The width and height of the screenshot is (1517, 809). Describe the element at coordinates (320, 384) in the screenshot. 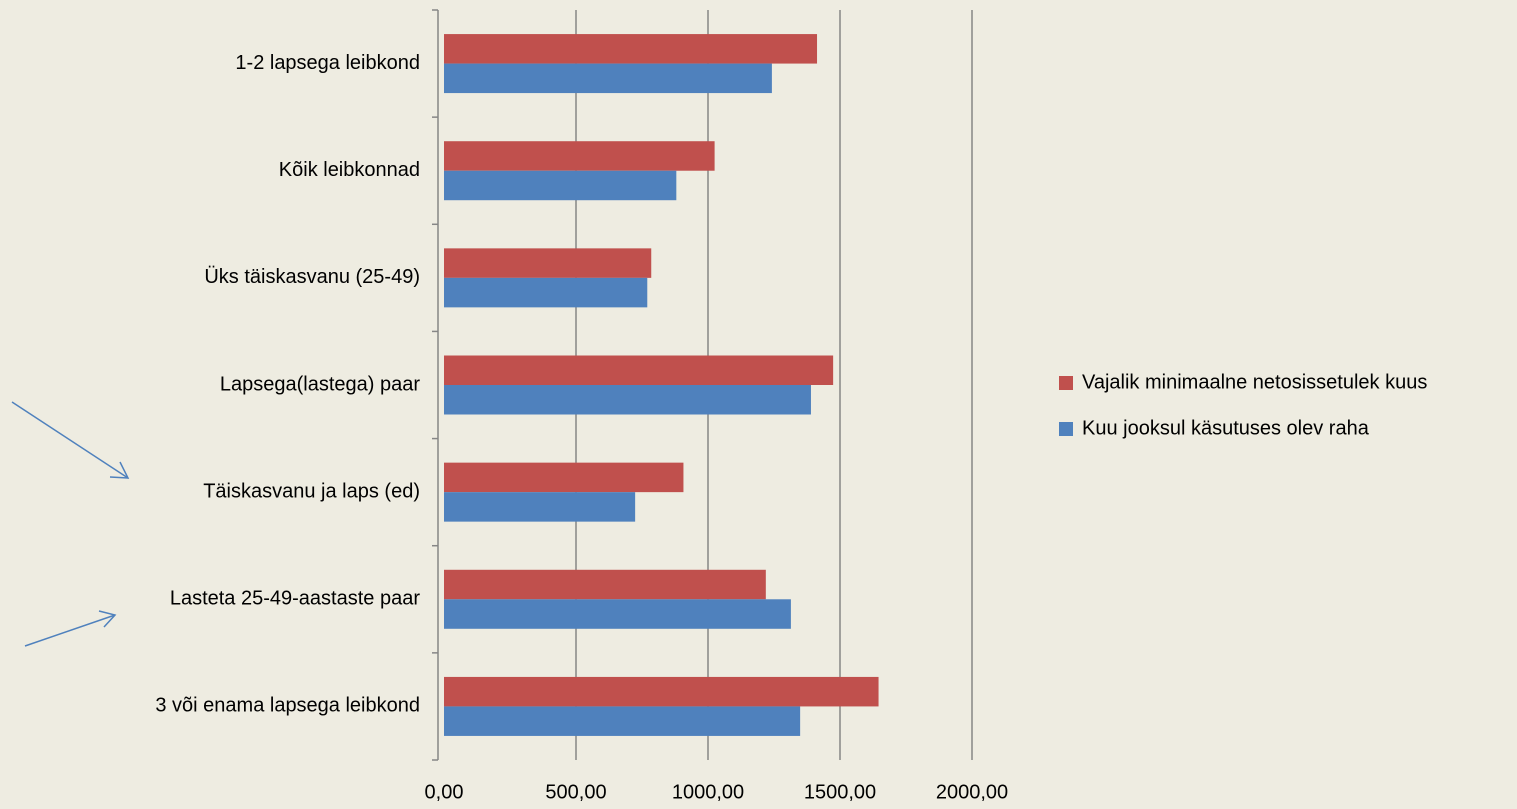

I see `y-tick-label: Lapsega(lastega) paar` at that location.